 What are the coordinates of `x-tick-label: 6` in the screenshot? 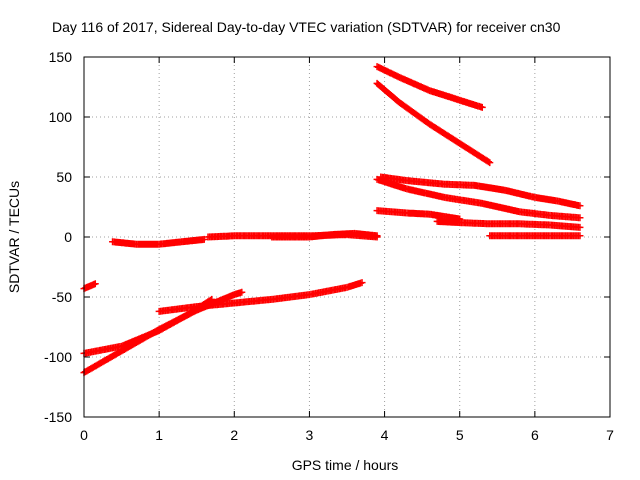 It's located at (535, 435).